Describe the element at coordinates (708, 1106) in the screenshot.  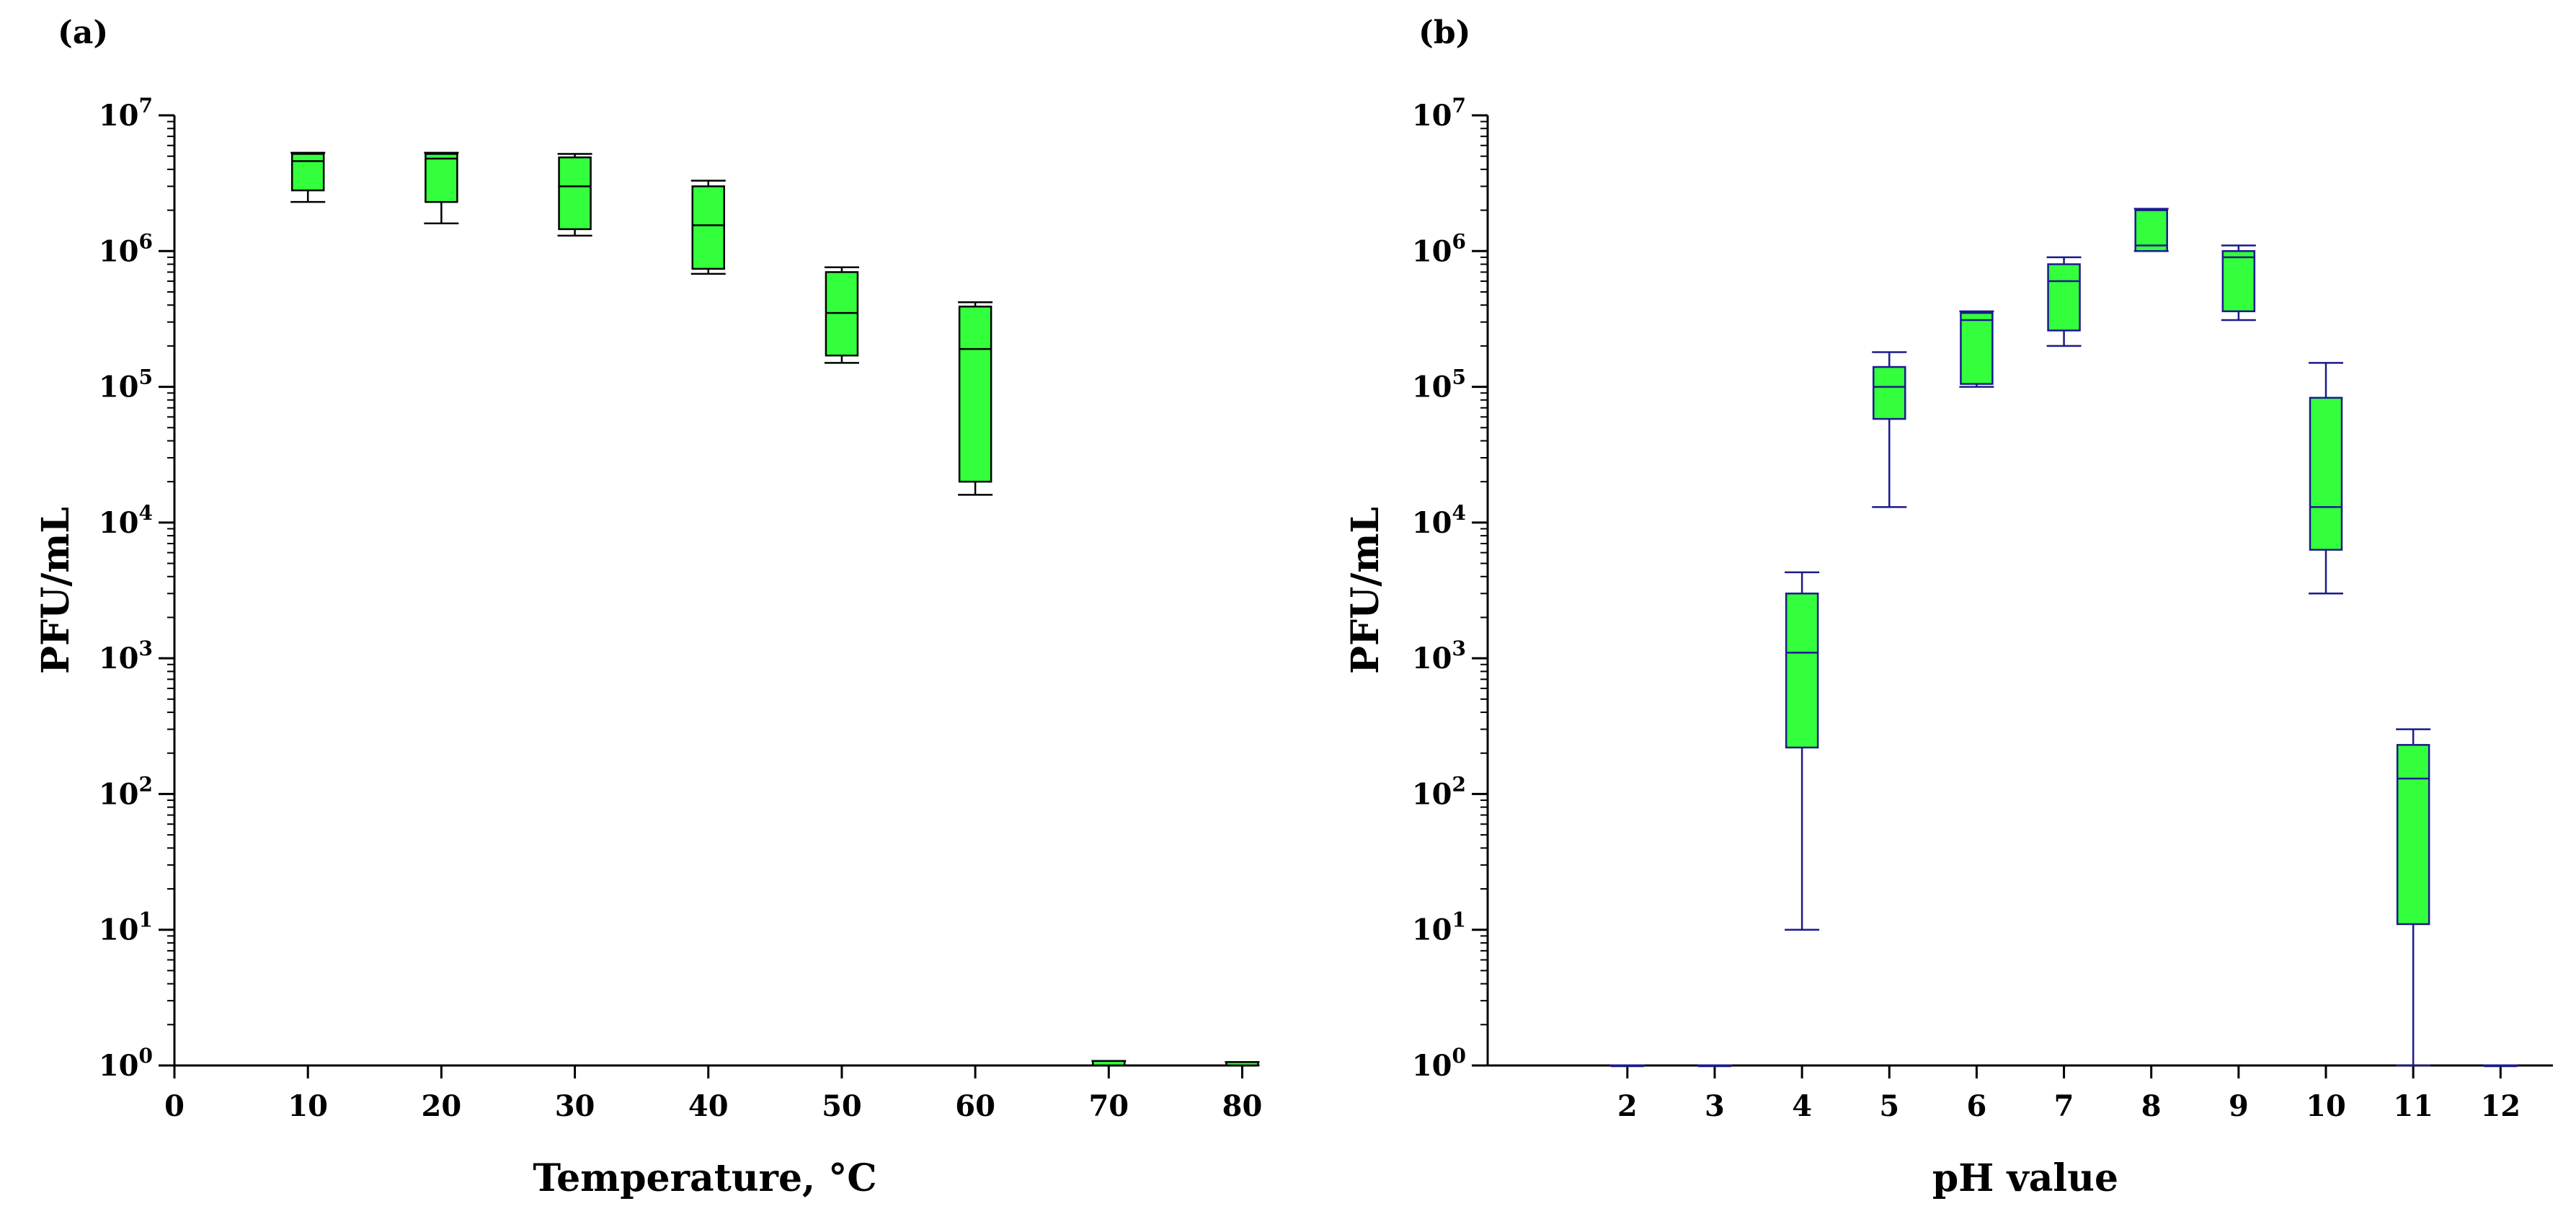
I see `x-tick-label: 40` at that location.